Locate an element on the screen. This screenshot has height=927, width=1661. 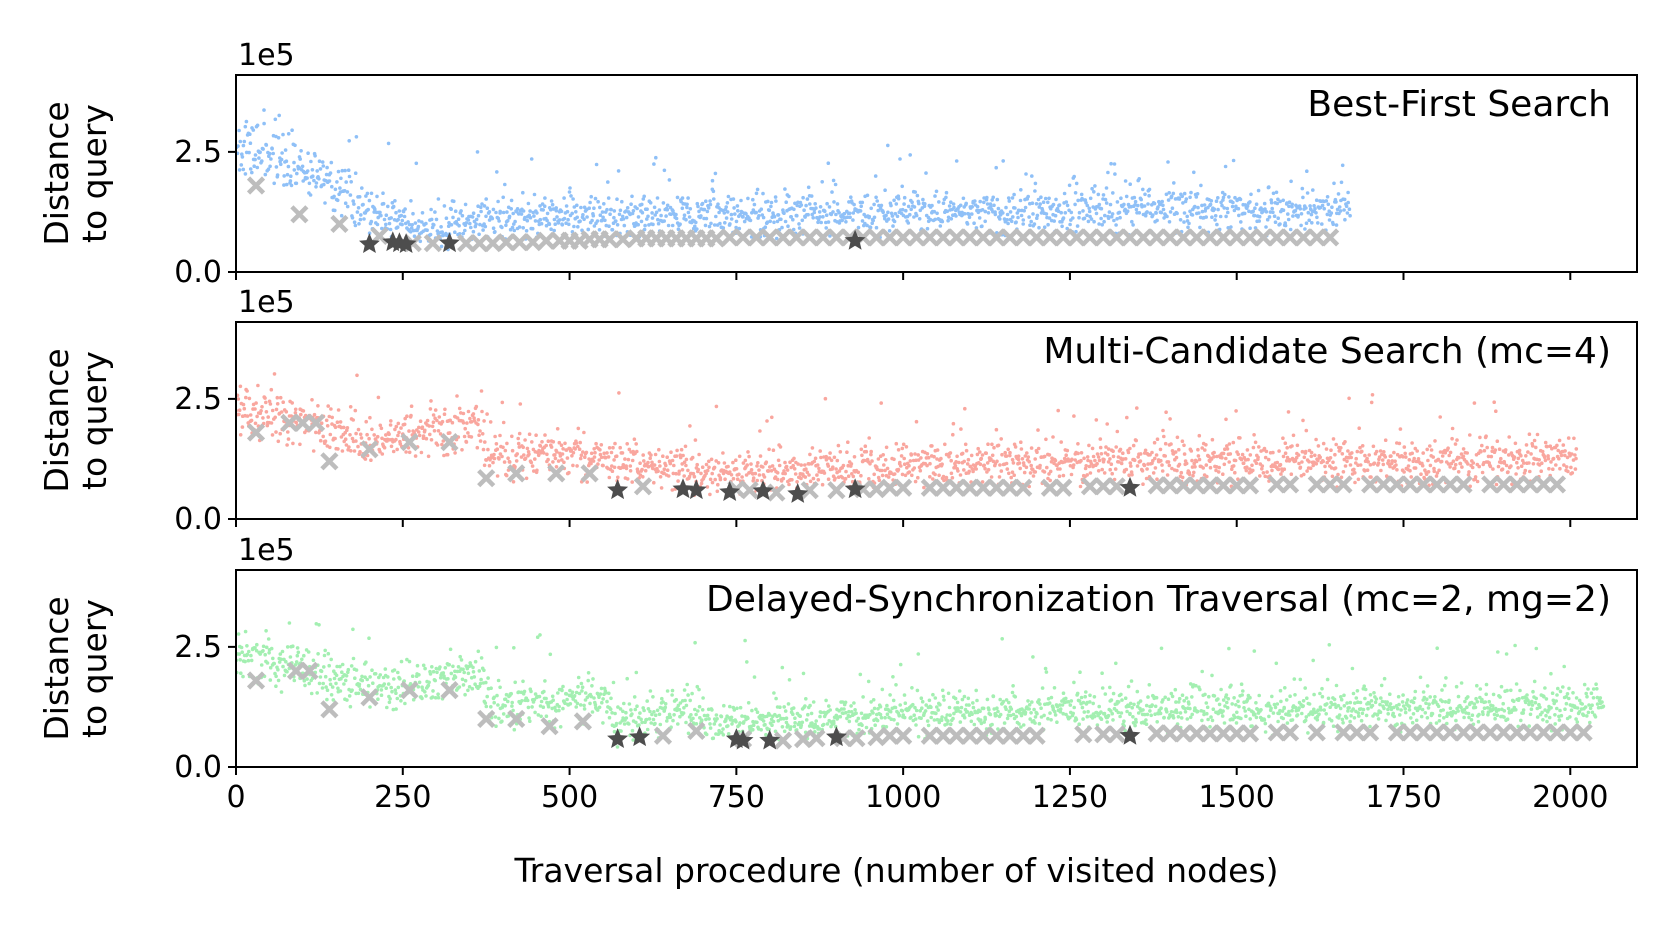
result-markers is located at coordinates (874, 489).